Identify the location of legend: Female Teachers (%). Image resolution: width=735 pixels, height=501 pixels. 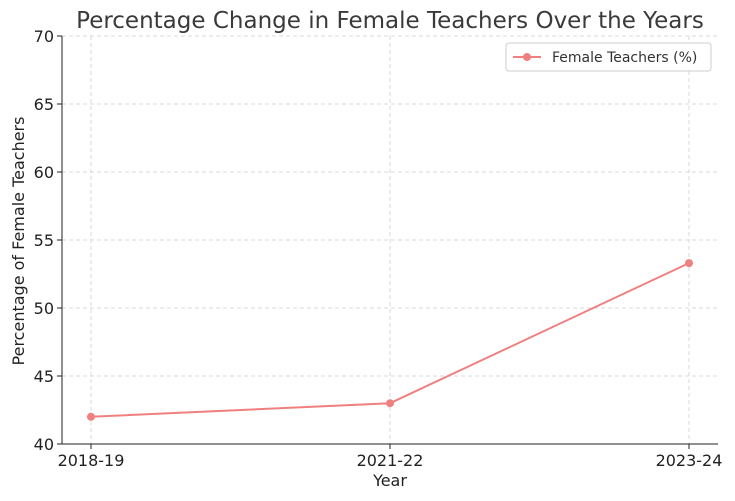
(608, 57).